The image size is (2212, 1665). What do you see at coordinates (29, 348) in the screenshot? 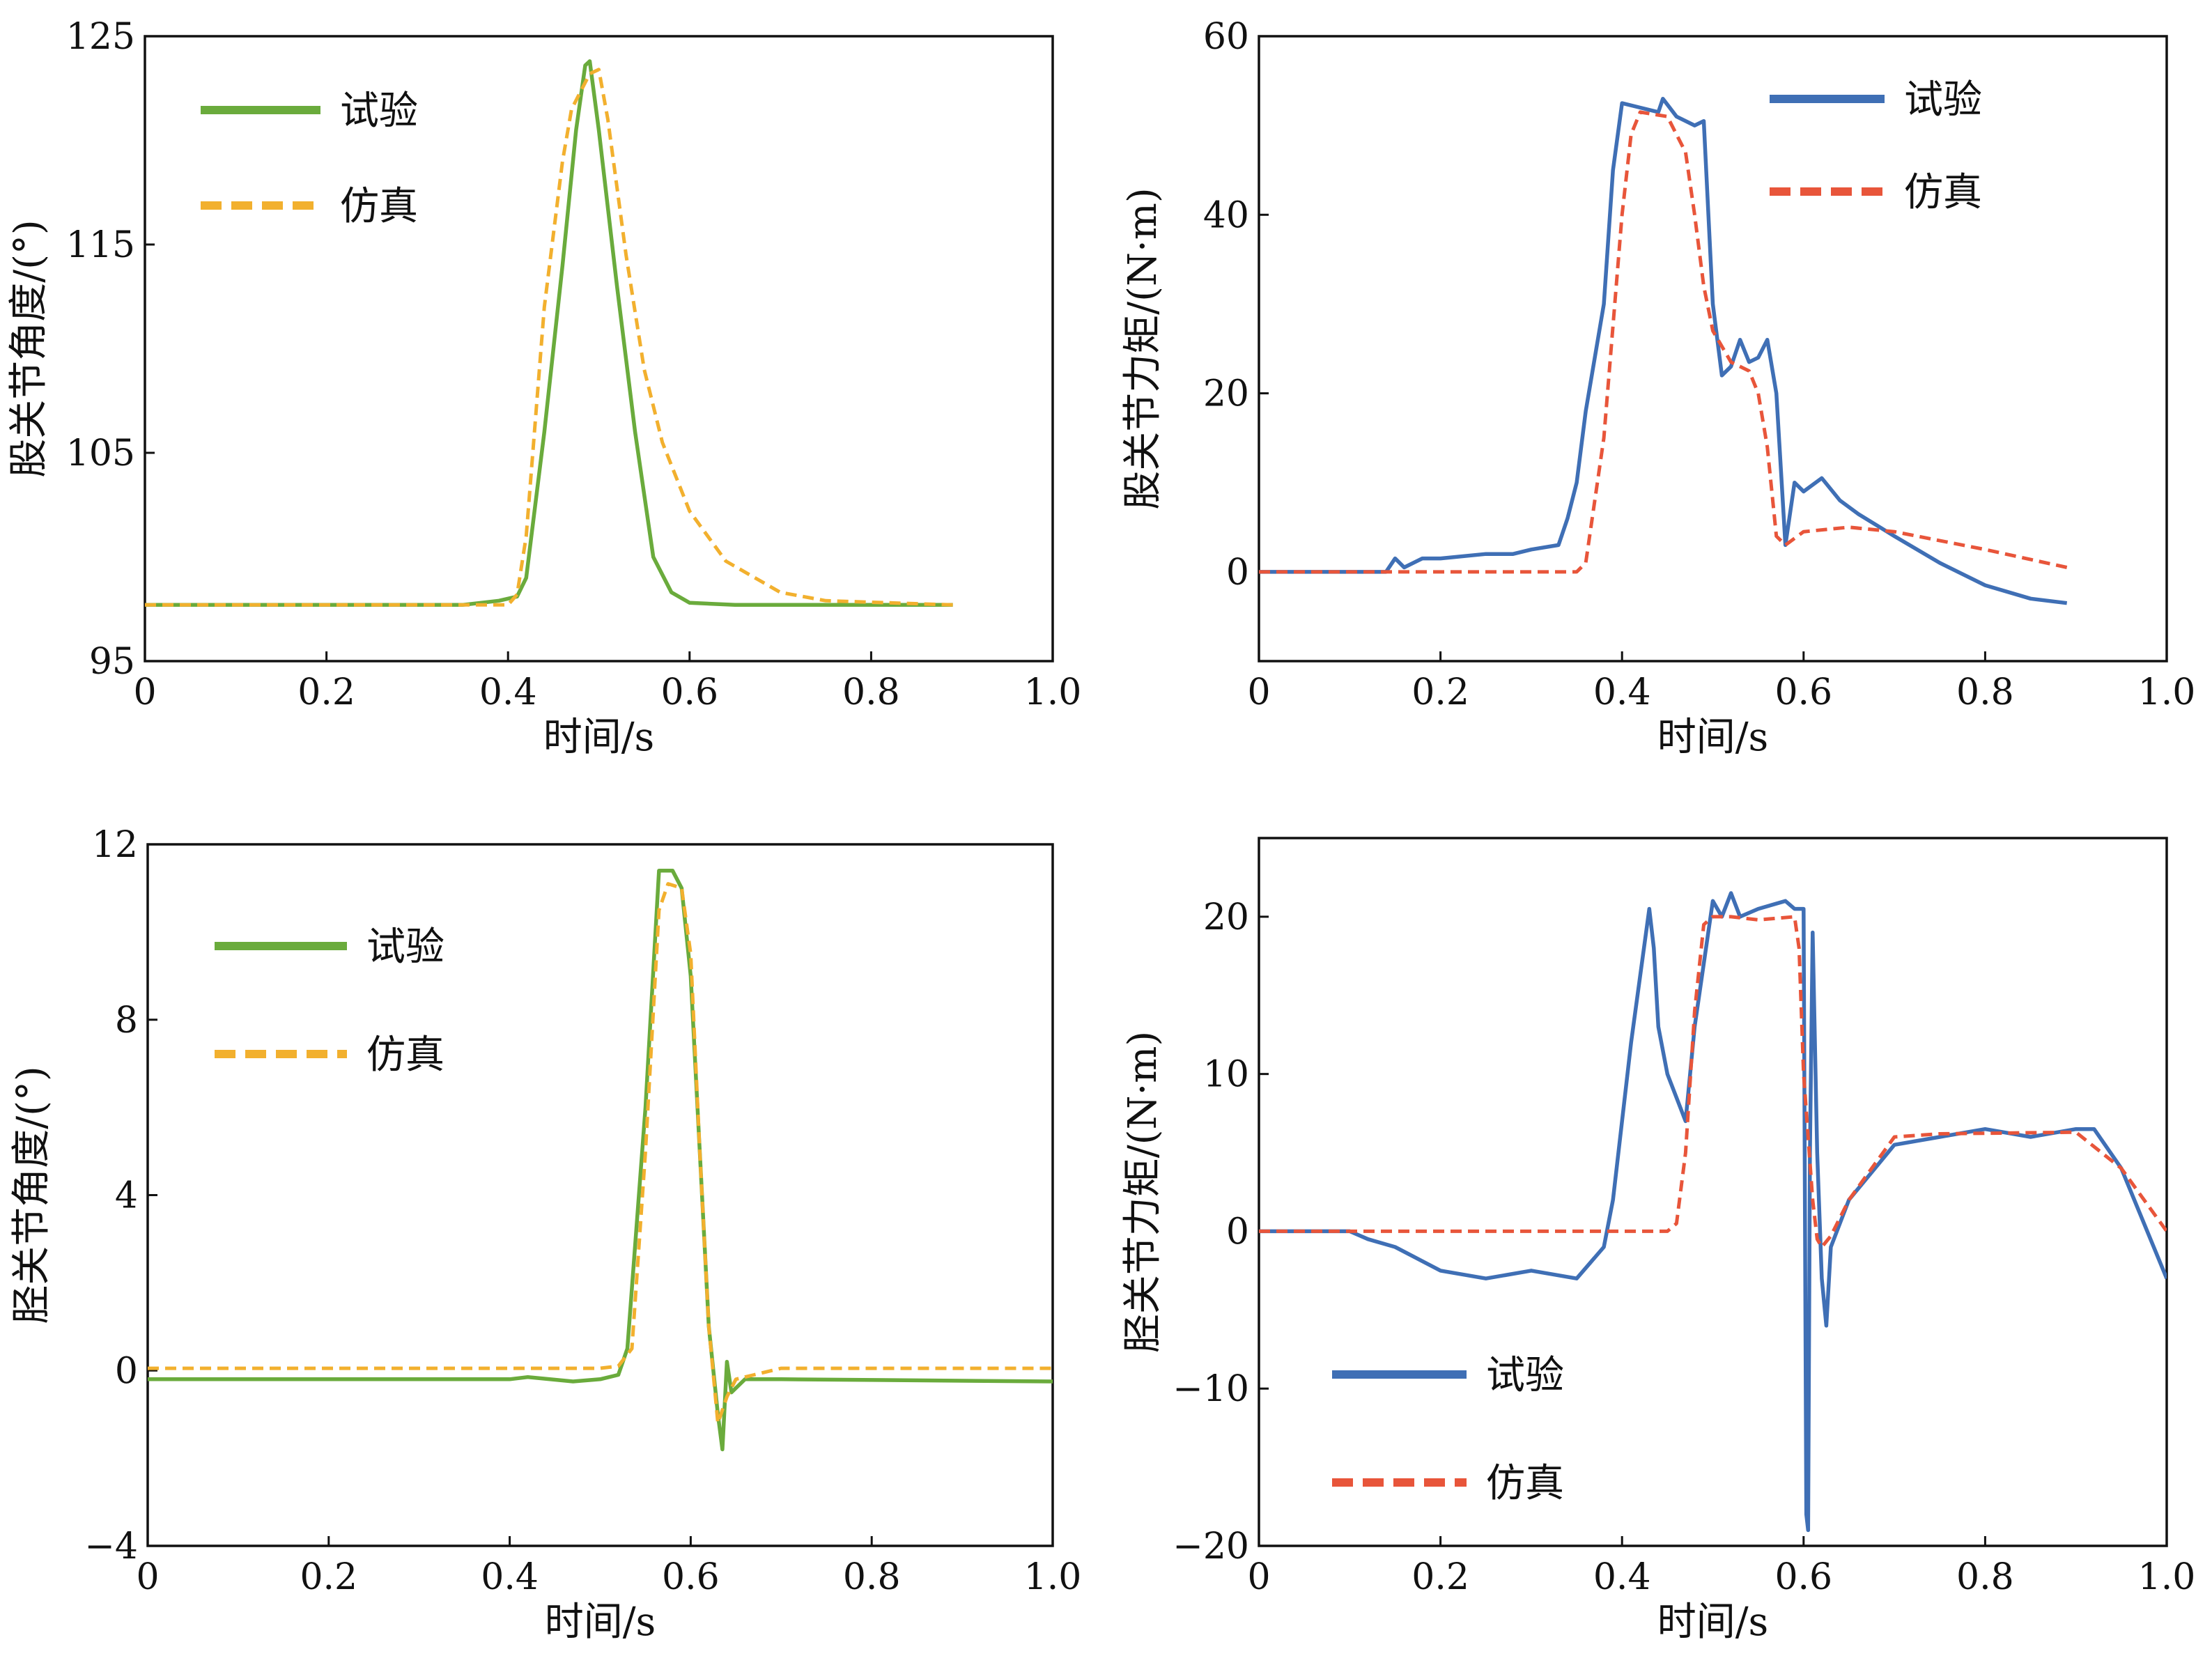
I see `y-axis-title: 股关节角度/(°)` at bounding box center [29, 348].